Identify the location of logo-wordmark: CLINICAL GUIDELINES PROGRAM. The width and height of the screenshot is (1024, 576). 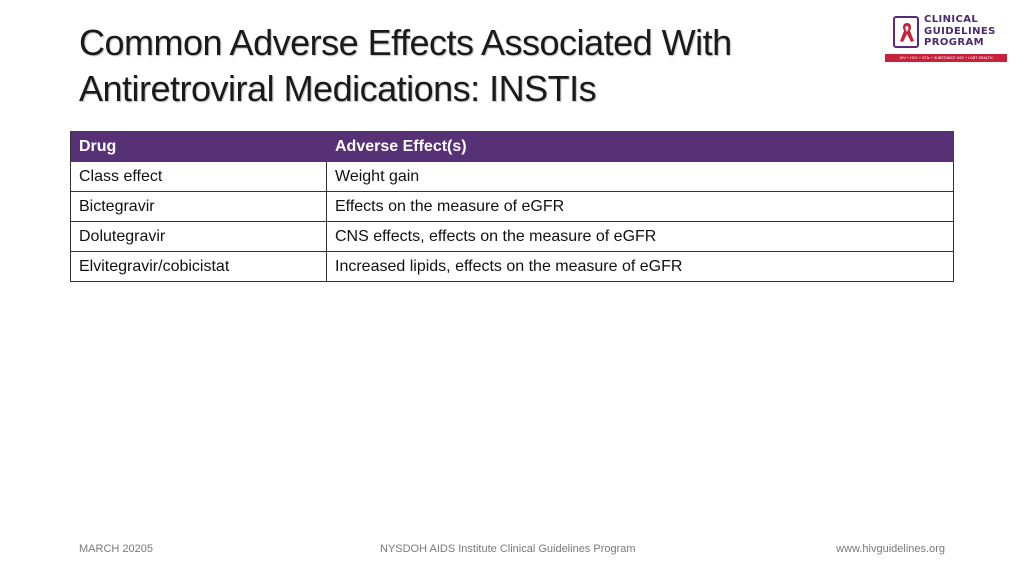
(960, 31).